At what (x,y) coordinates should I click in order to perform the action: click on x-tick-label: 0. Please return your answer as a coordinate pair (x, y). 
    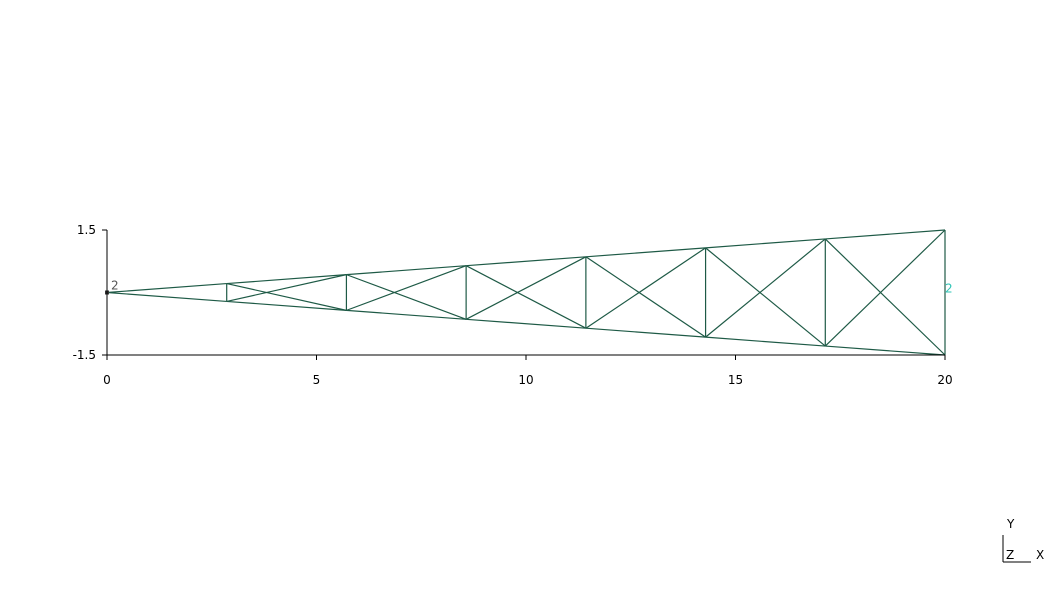
    Looking at the image, I should click on (107, 380).